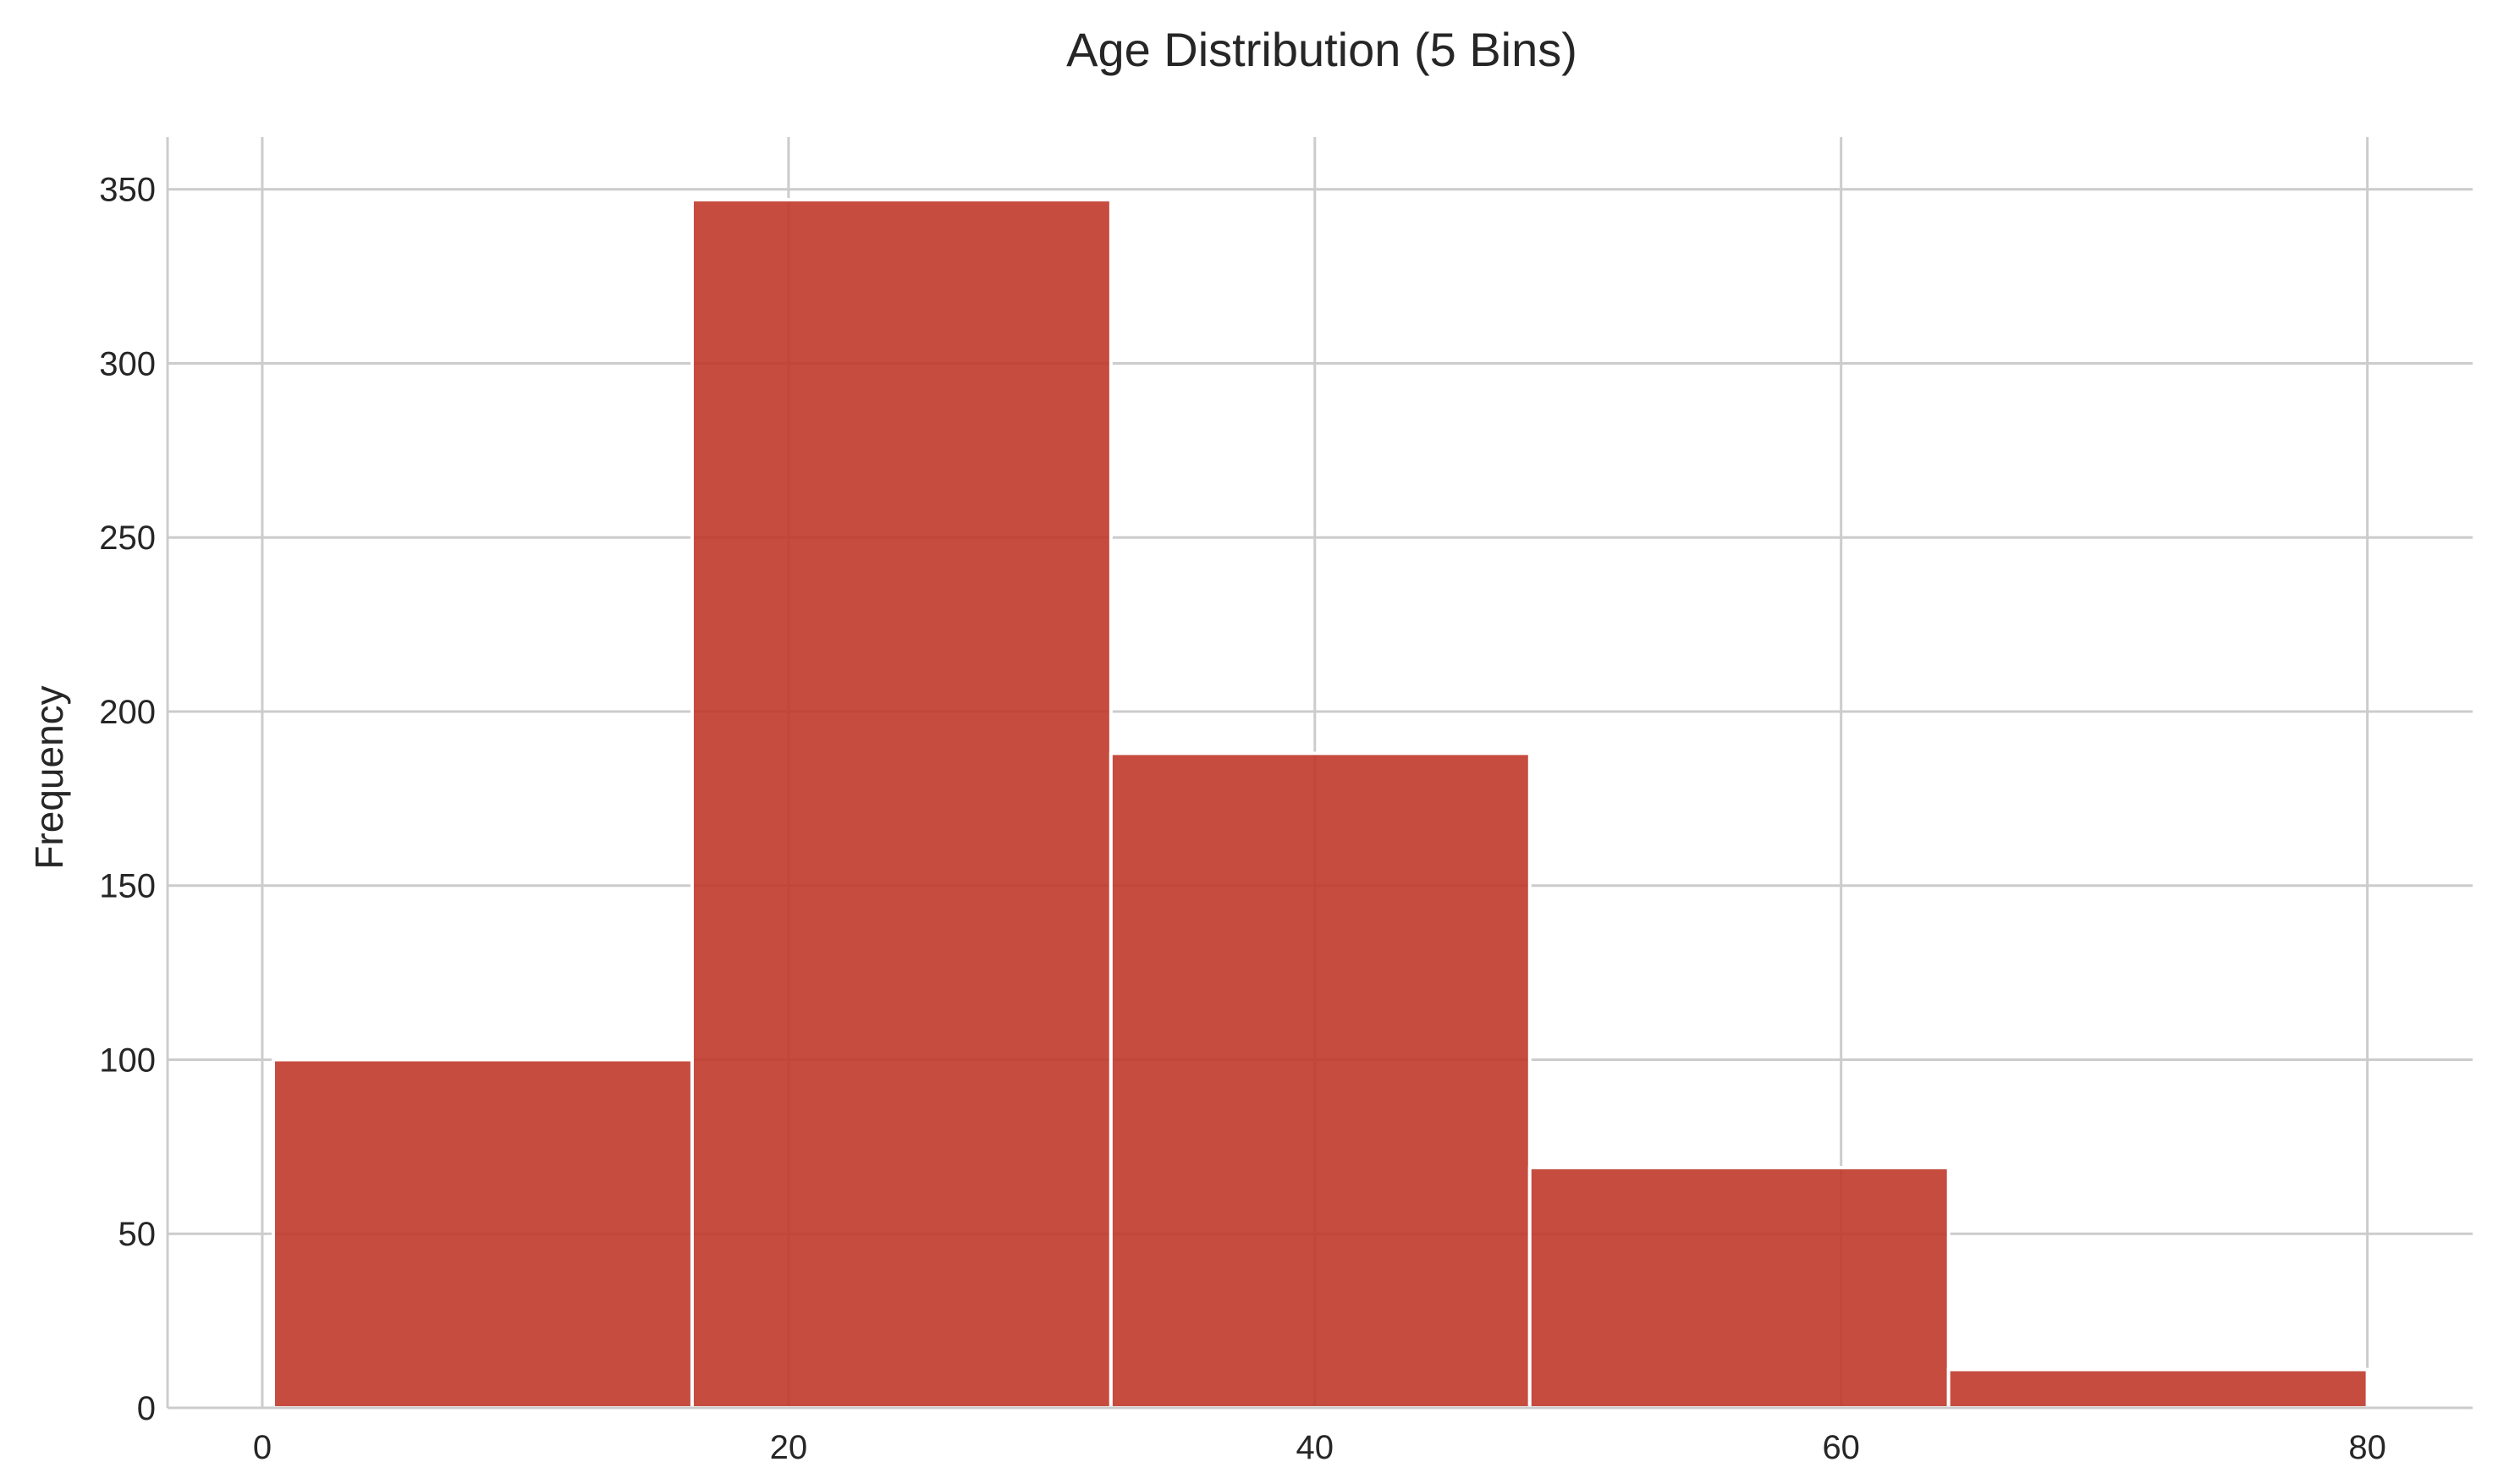  I want to click on y-tick-label-2: 100, so click(127, 1060).